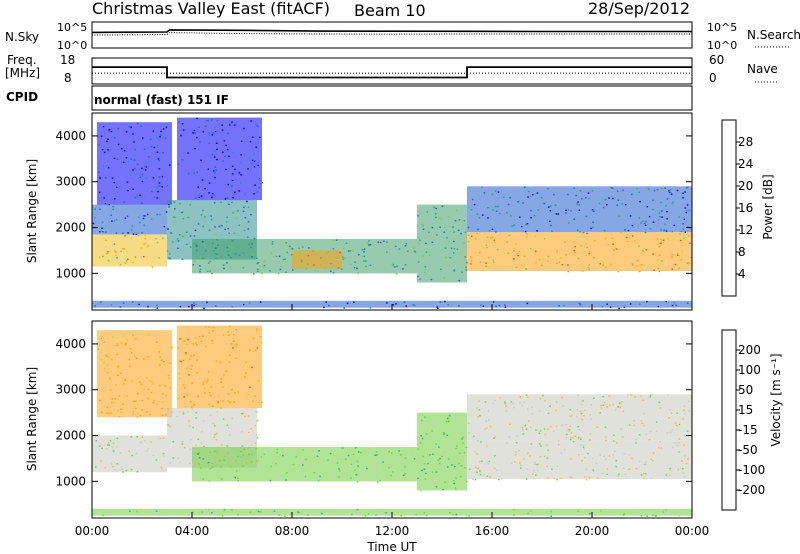 The height and width of the screenshot is (554, 800). I want to click on nsky-line, so click(391, 31).